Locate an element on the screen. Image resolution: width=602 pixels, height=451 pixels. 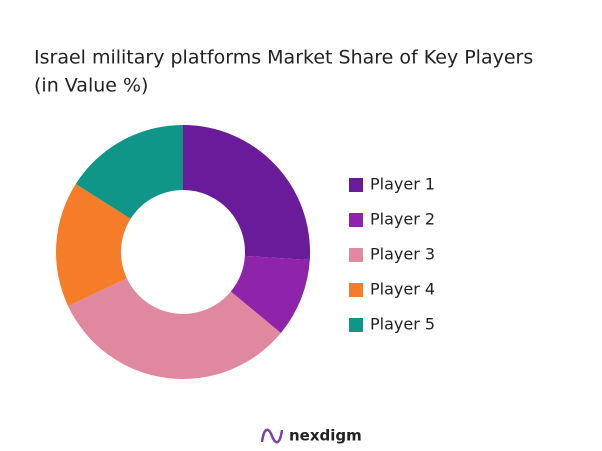
chart-title: (in Value %) is located at coordinates (91, 86).